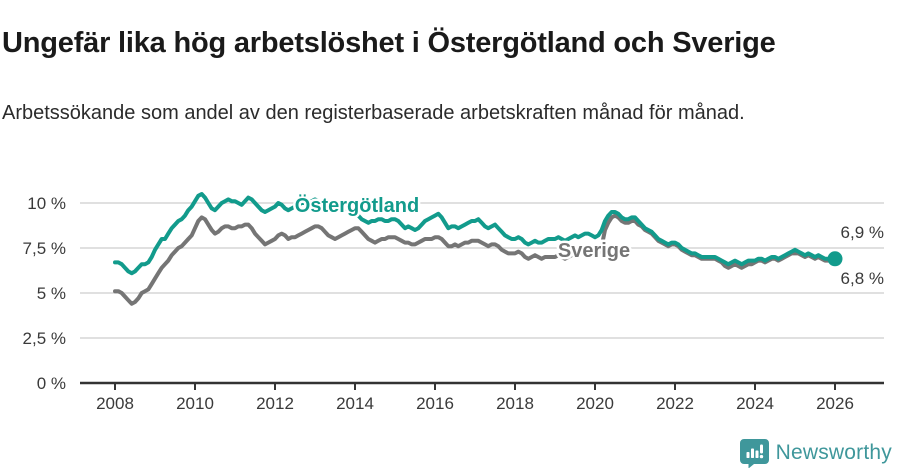 The image size is (900, 474). What do you see at coordinates (115, 403) in the screenshot?
I see `x-axis-tick-label: 2008` at bounding box center [115, 403].